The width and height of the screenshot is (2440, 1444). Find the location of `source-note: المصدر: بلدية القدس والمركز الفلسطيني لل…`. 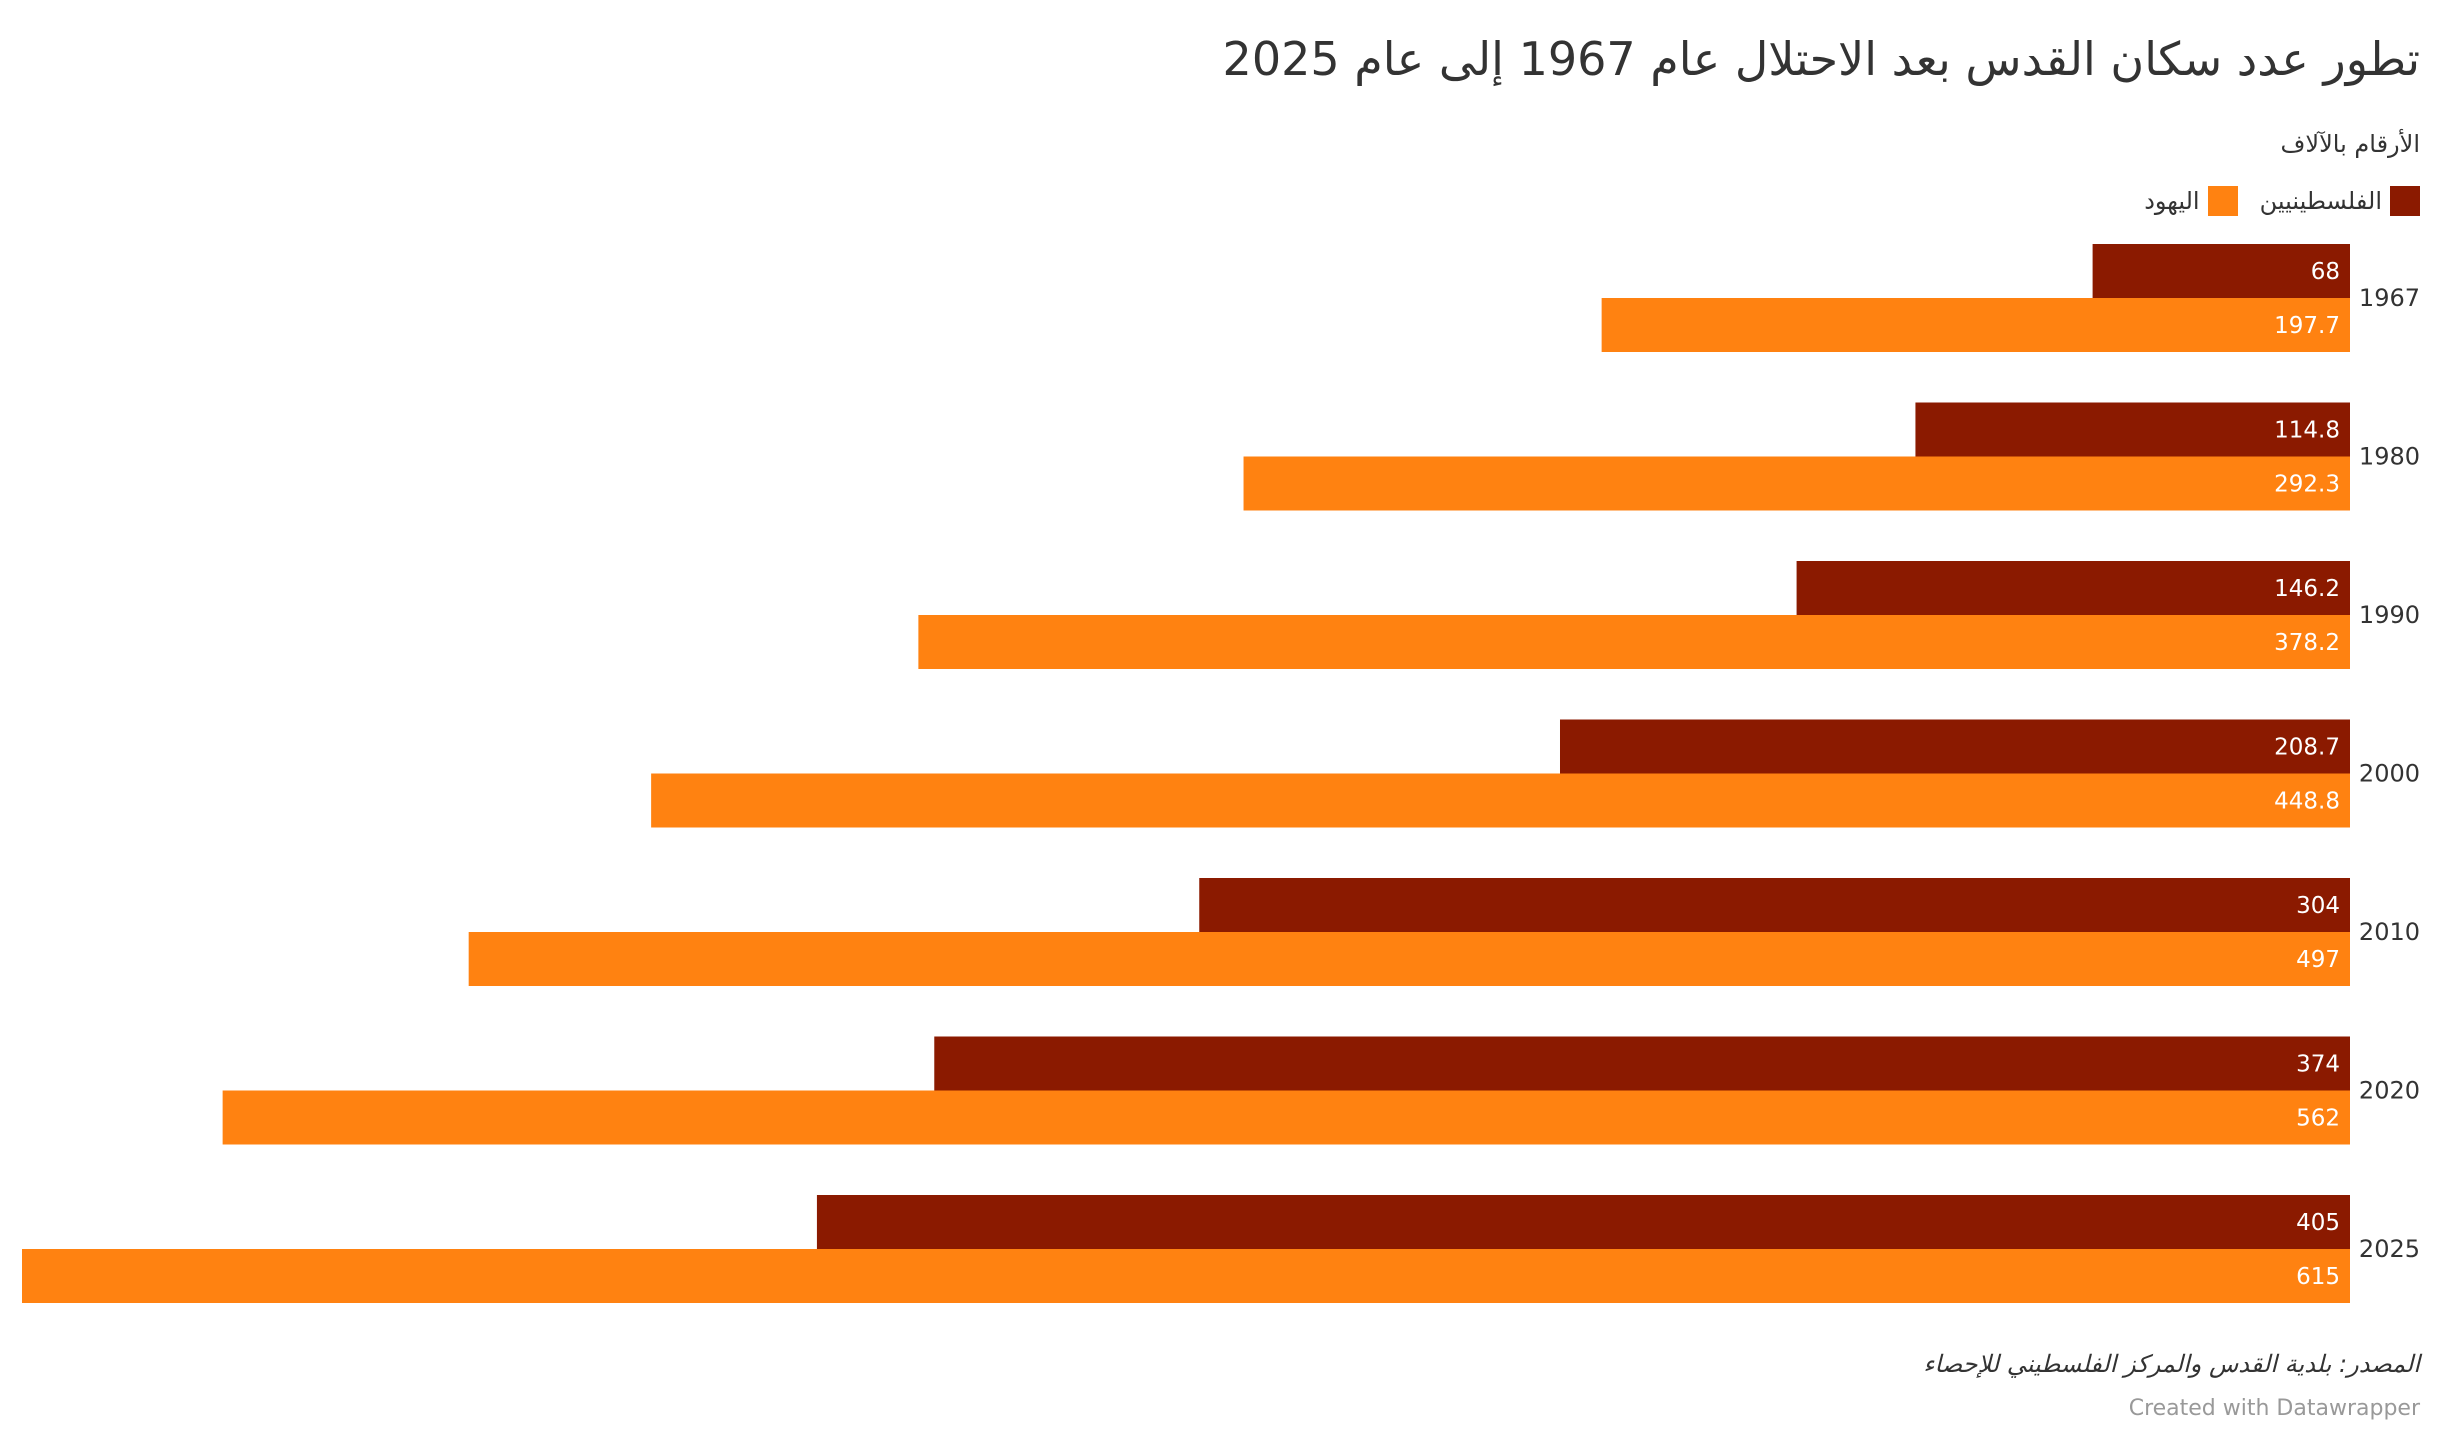

source-note: المصدر: بلدية القدس والمركز الفلسطيني لل… is located at coordinates (2171, 1364).